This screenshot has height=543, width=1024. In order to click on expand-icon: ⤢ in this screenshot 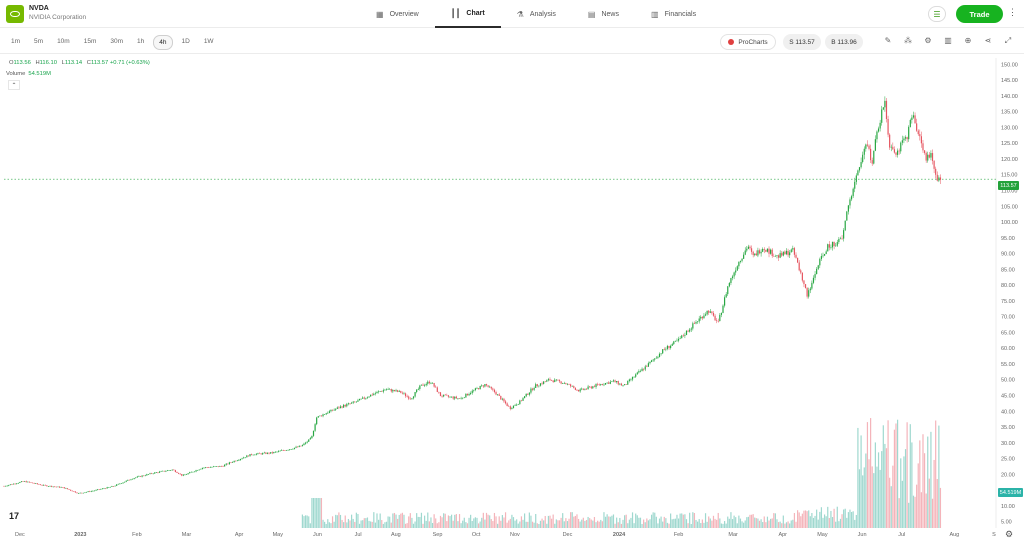, I will do `click(1008, 40)`.